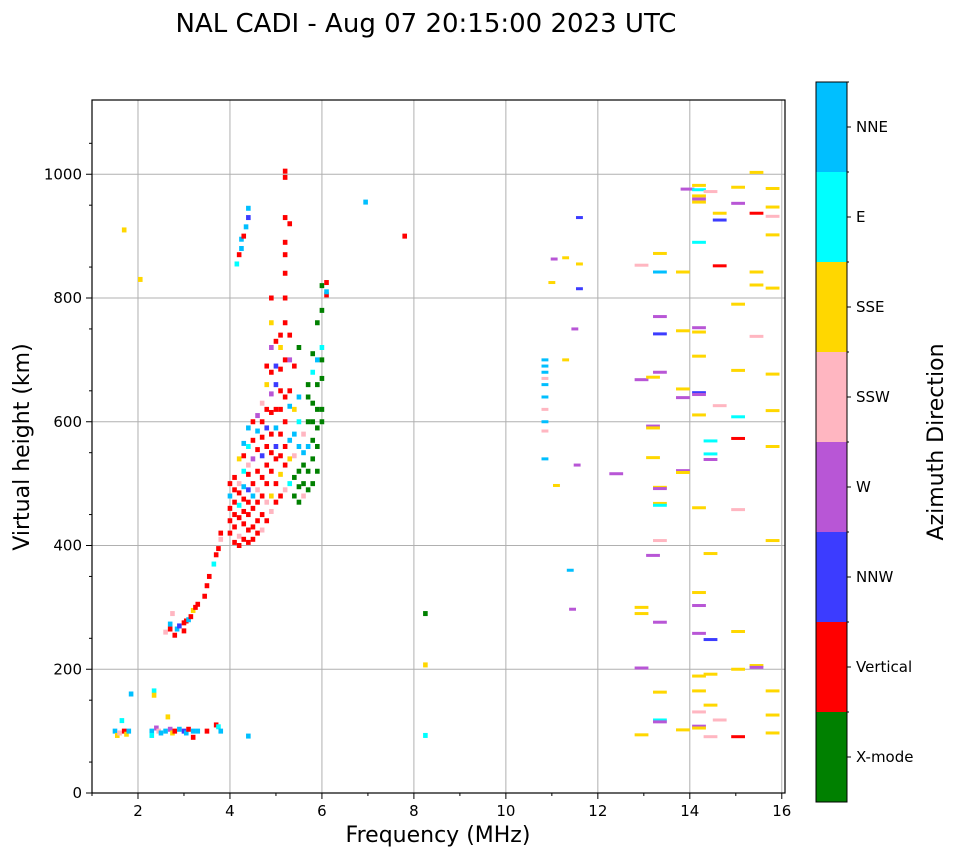  What do you see at coordinates (884, 667) in the screenshot?
I see `colorbar-tick-label: Vertical` at bounding box center [884, 667].